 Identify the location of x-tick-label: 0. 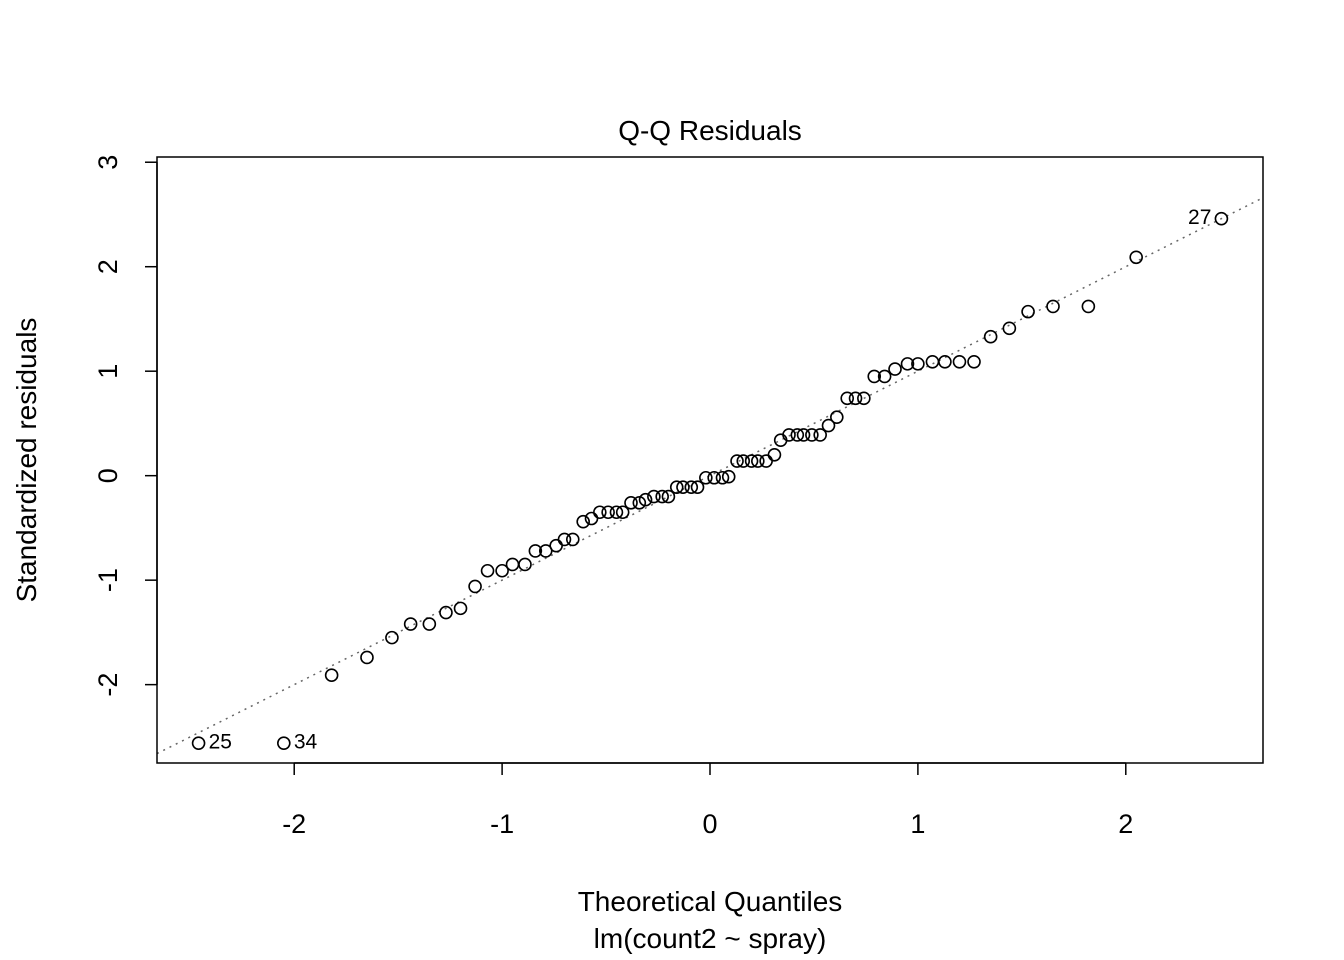
(709, 824).